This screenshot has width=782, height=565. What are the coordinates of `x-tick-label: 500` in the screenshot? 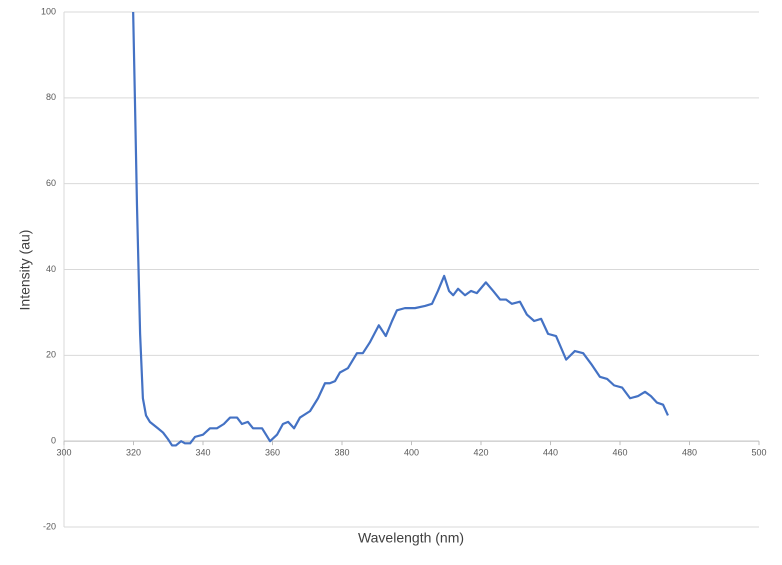 It's located at (758, 453).